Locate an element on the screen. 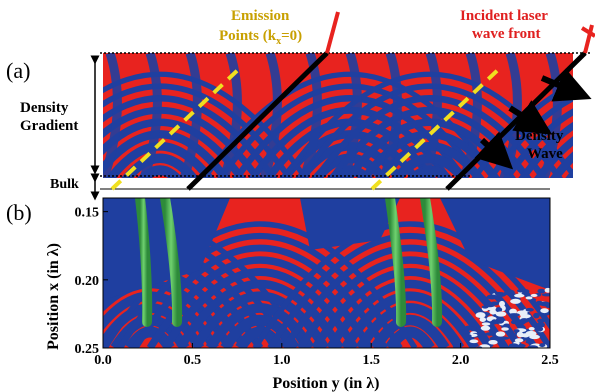 This screenshot has height=392, width=595. incident-label-2: wave front is located at coordinates (506, 34).